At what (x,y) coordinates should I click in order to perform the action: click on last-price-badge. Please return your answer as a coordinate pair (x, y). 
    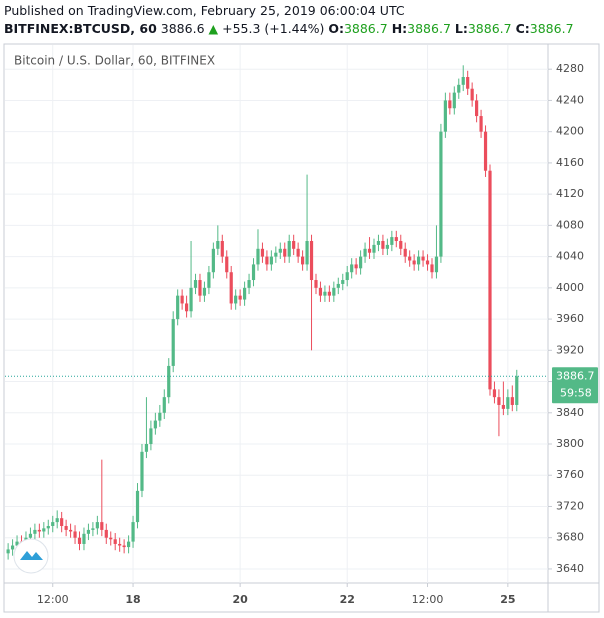
    Looking at the image, I should click on (575, 385).